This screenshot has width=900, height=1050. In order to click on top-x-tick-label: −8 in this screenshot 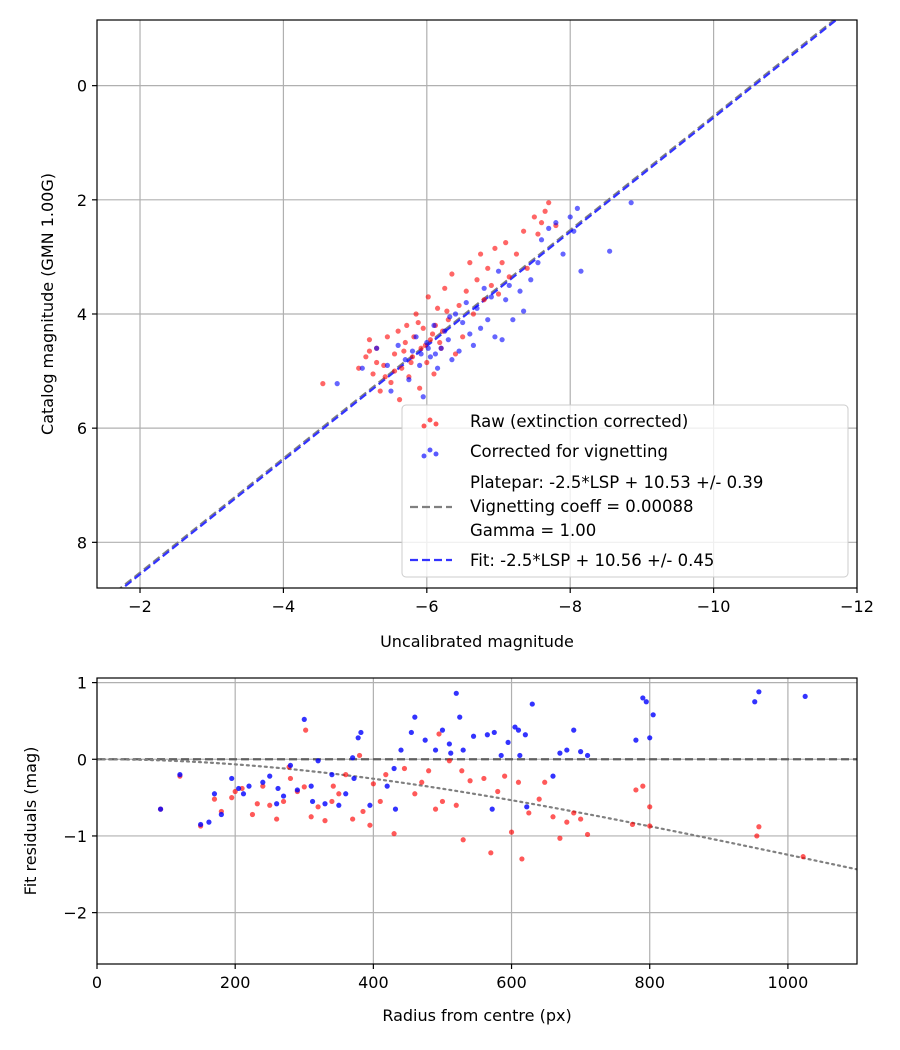, I will do `click(570, 606)`.